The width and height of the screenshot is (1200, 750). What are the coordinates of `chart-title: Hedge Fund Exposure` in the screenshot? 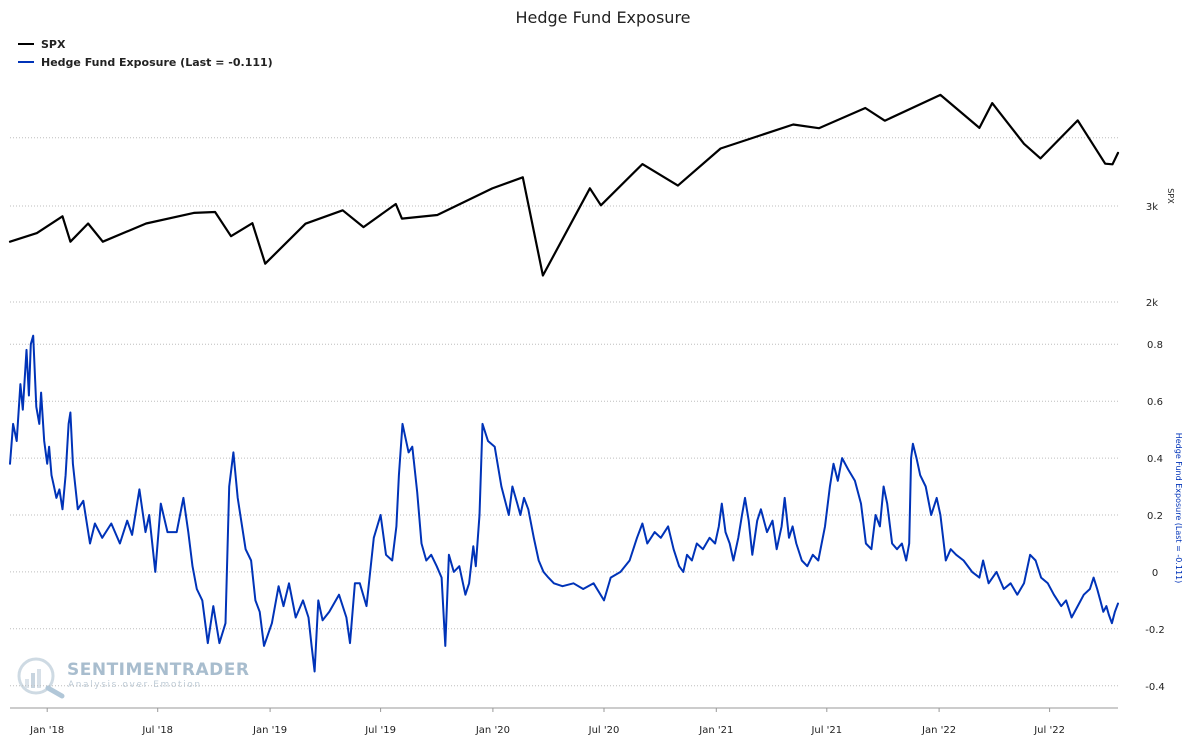 It's located at (602, 17).